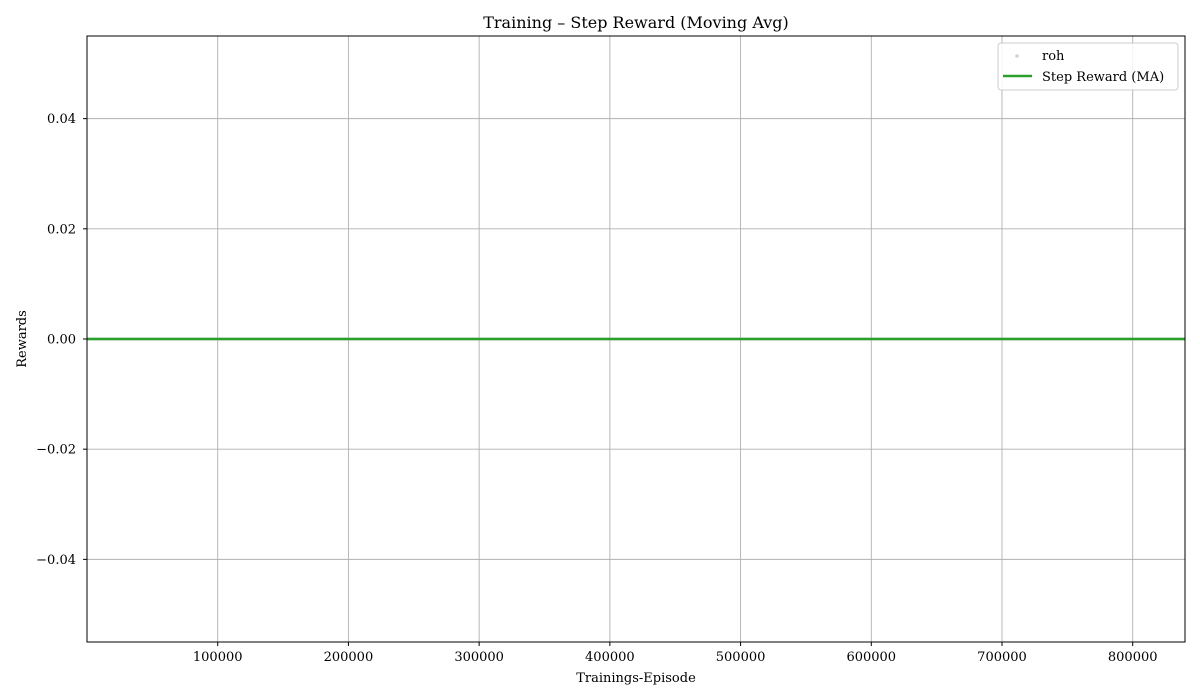  Describe the element at coordinates (218, 657) in the screenshot. I see `x-tick-label: 100000` at that location.